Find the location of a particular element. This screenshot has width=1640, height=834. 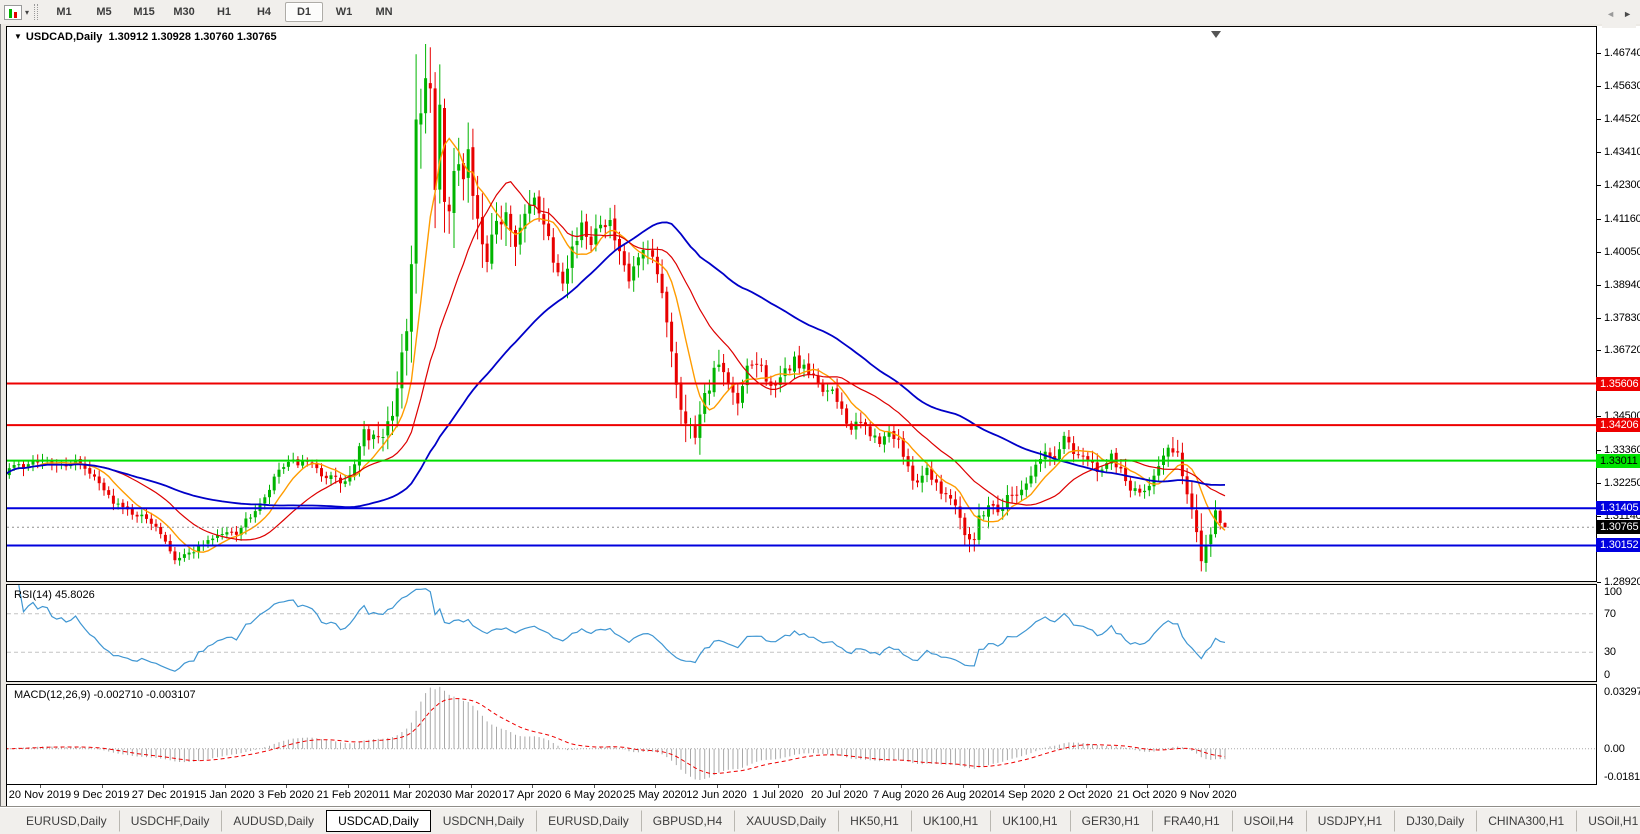

tab-audusd-daily: AUDUSD,Daily is located at coordinates (273, 820).